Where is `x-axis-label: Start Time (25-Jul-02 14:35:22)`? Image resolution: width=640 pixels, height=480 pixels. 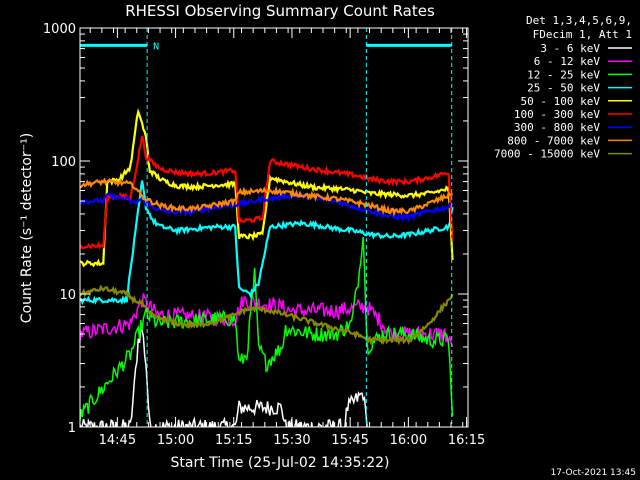
x-axis-label: Start Time (25-Jul-02 14:35:22) is located at coordinates (279, 463).